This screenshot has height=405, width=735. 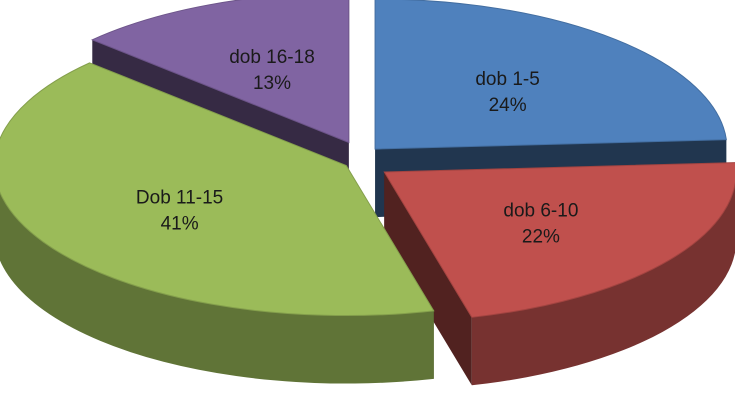 What do you see at coordinates (507, 79) in the screenshot?
I see `slice-label-0: dob 1-5` at bounding box center [507, 79].